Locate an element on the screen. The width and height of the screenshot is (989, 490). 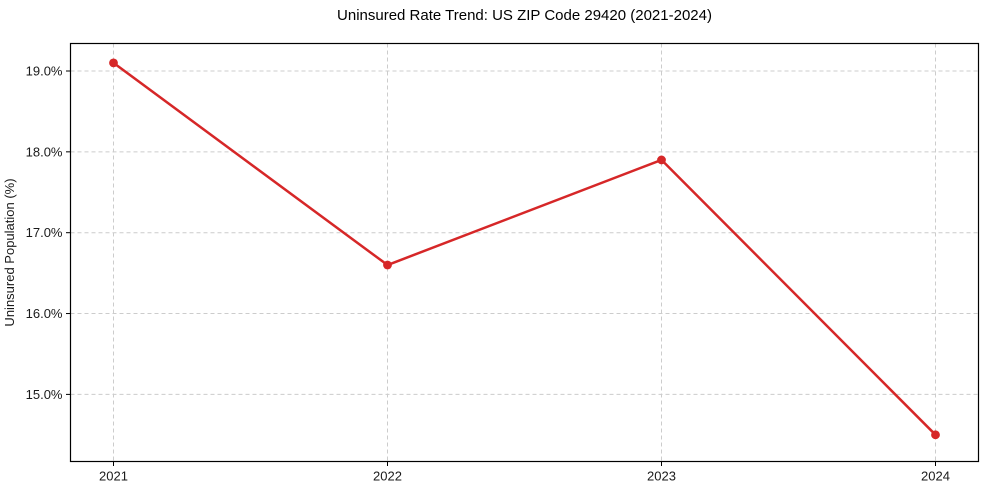
y-tick-label: 16.0% is located at coordinates (44, 313).